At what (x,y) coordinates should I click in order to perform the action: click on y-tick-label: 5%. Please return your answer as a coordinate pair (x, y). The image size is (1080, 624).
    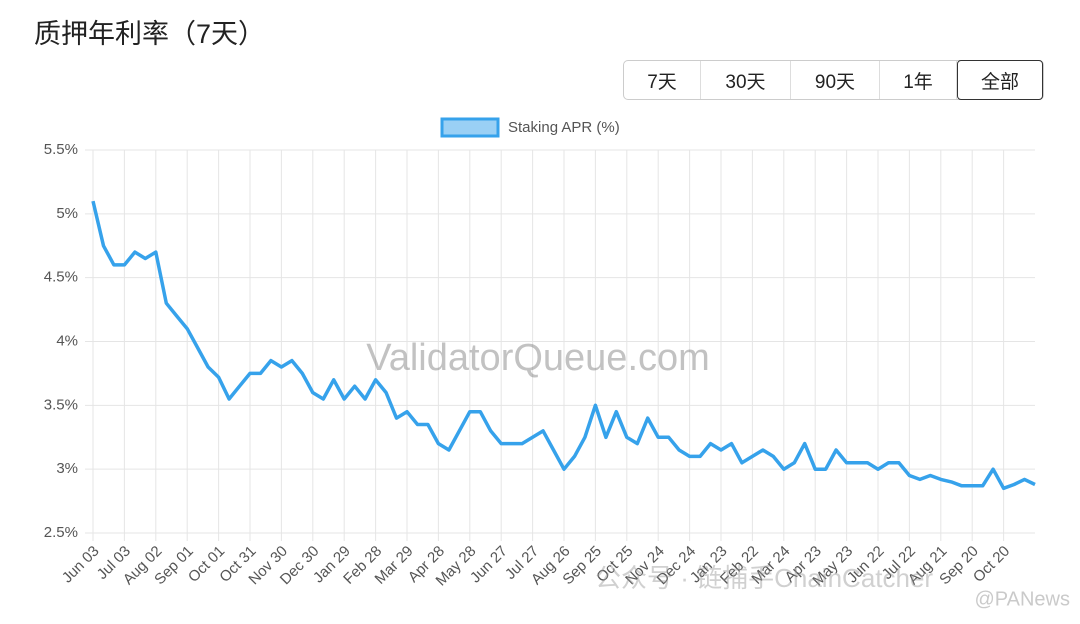
    Looking at the image, I should click on (67, 213).